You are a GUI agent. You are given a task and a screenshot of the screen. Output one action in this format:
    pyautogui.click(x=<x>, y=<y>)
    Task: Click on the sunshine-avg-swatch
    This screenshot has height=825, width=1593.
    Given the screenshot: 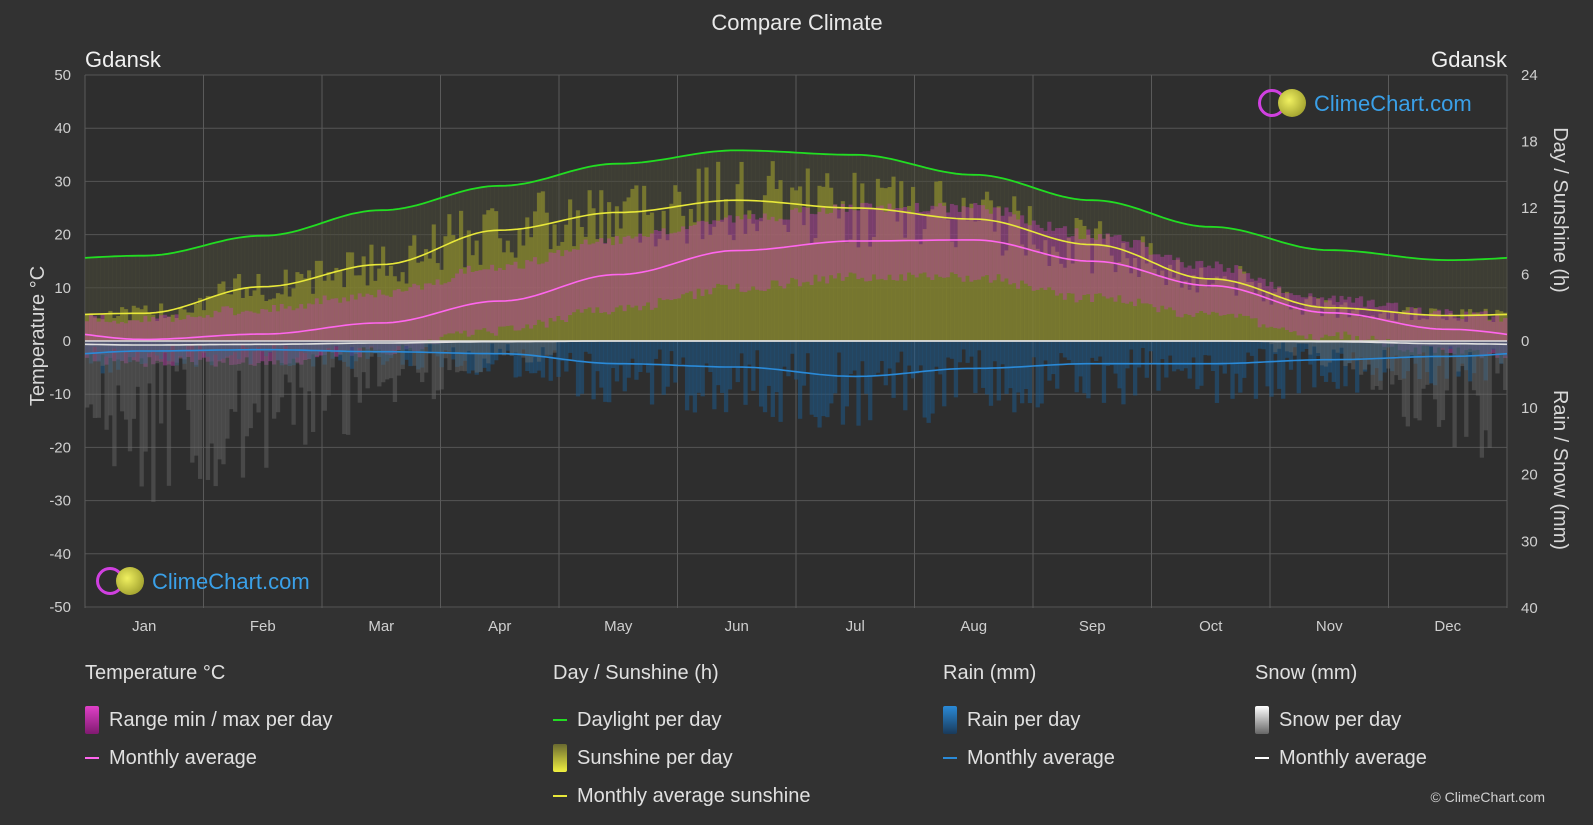 What is the action you would take?
    pyautogui.click(x=560, y=796)
    